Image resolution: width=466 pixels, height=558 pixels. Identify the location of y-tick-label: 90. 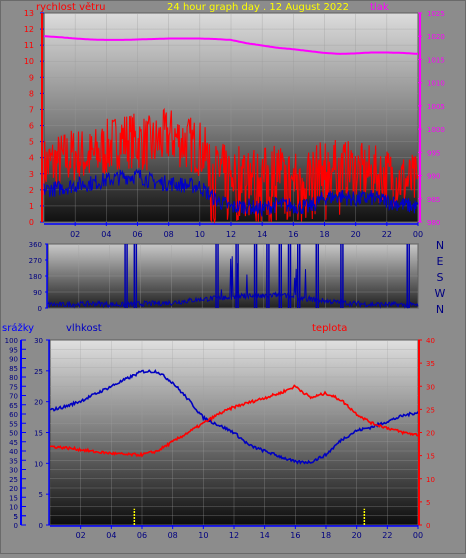
(37, 293).